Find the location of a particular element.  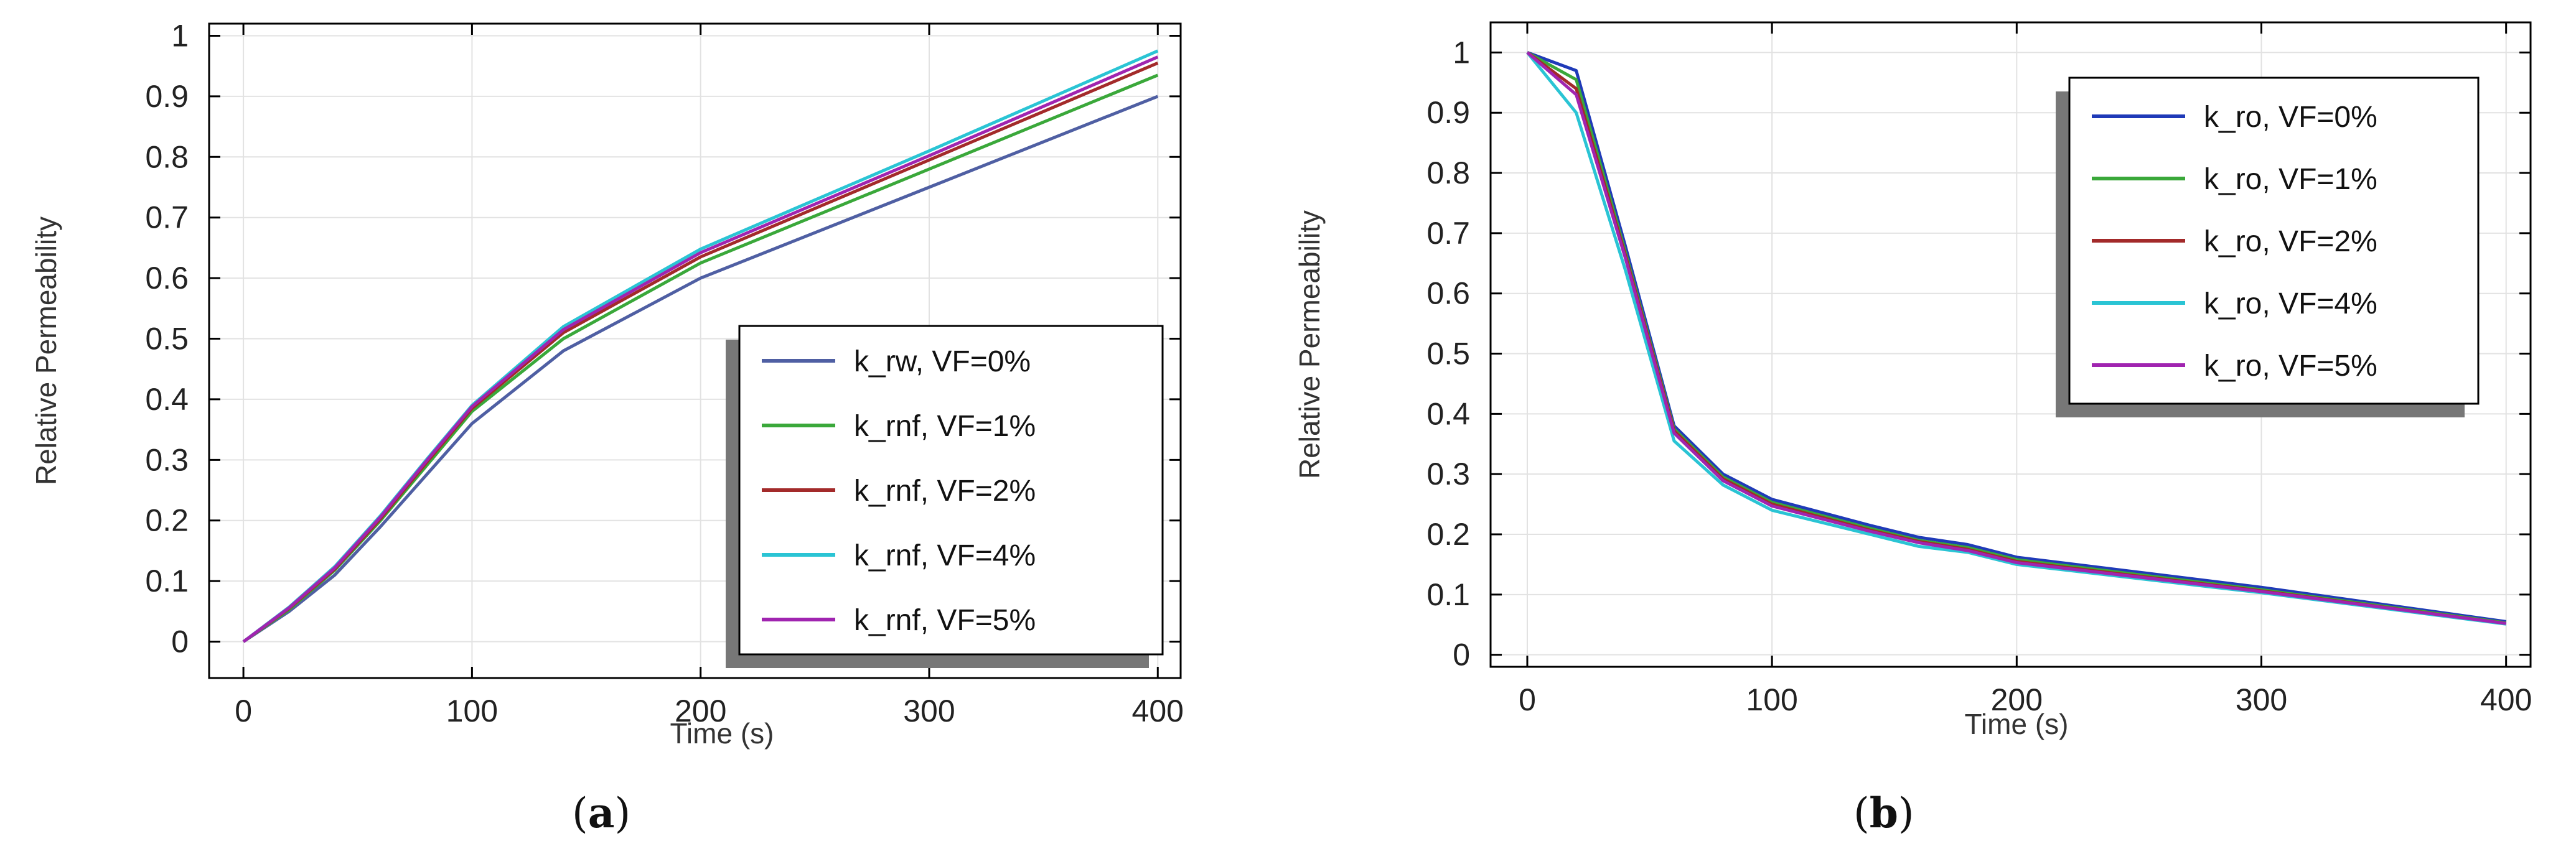

legend-label-3: k_ro, VF=4% is located at coordinates (2290, 303).